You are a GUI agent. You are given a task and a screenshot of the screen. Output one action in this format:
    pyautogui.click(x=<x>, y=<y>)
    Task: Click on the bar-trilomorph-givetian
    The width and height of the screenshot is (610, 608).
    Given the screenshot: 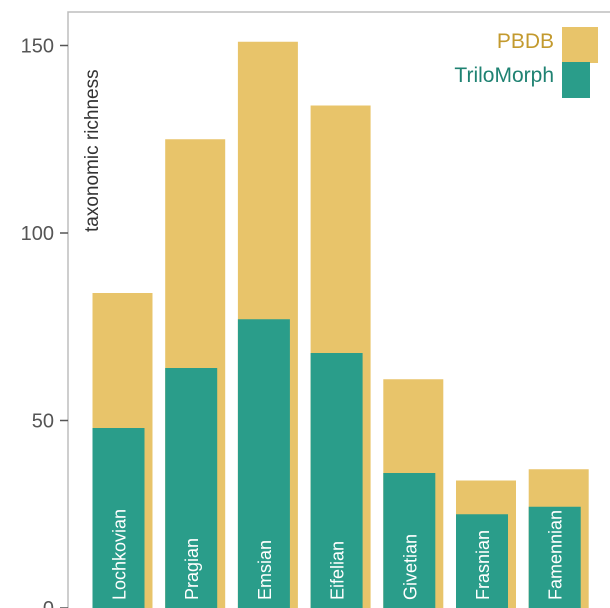 What is the action you would take?
    pyautogui.click(x=409, y=540)
    